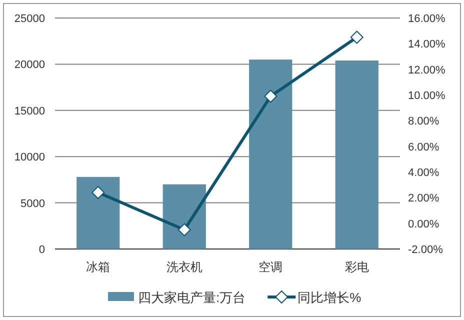  What do you see at coordinates (424, 122) in the screenshot?
I see `y2-tick-label: 8.00%` at bounding box center [424, 122].